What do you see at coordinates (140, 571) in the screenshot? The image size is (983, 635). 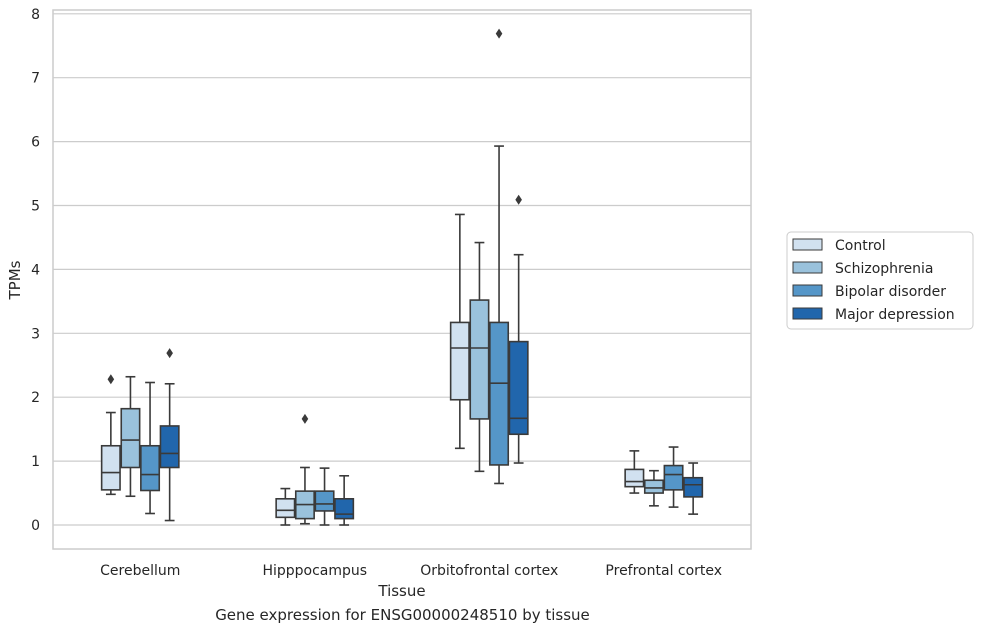 I see `x-tick-label: Cerebellum` at bounding box center [140, 571].